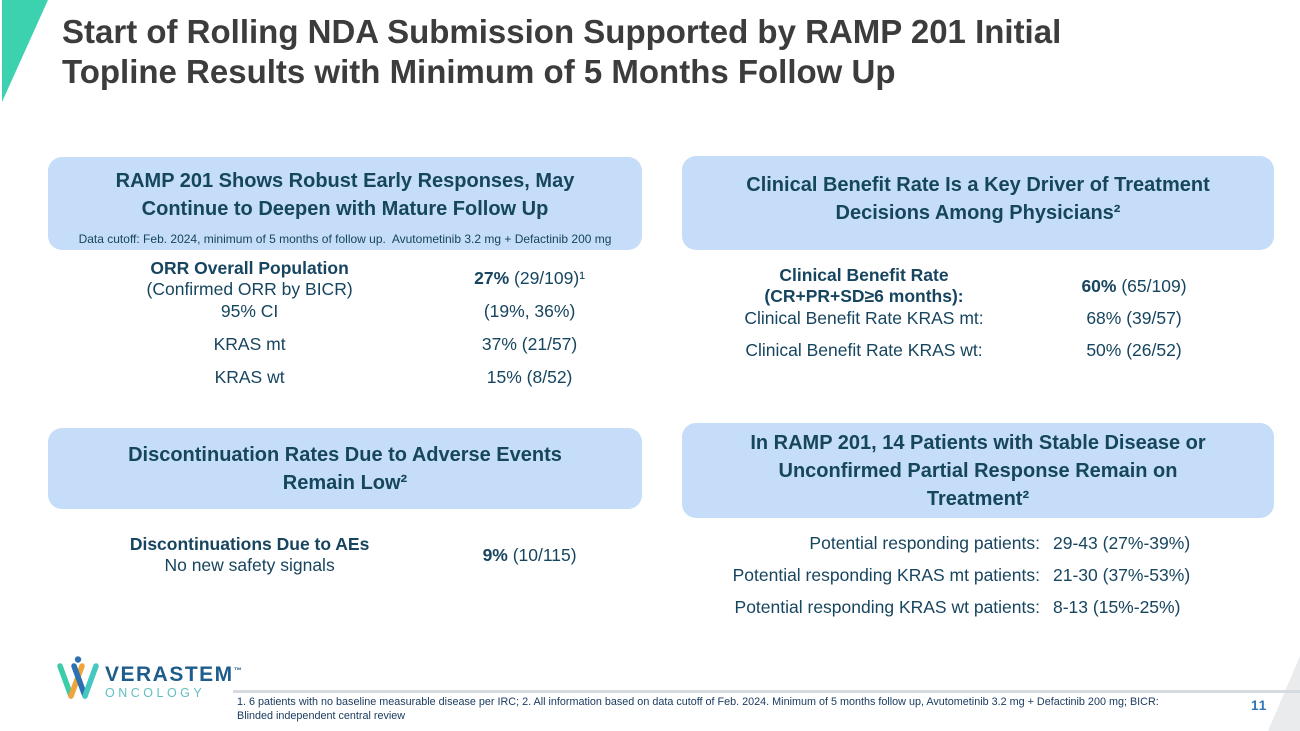 The image size is (1300, 731). I want to click on cbr-value-rest: (65/109), so click(1151, 285).